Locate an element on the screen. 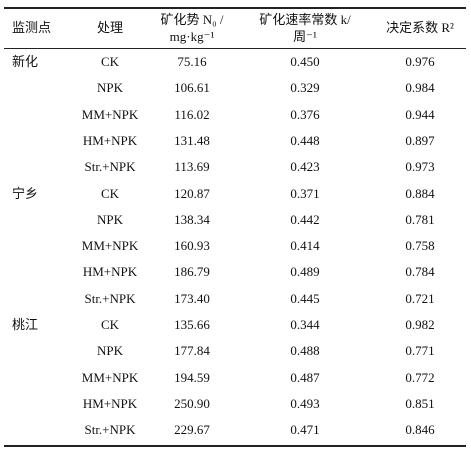 The width and height of the screenshot is (471, 462). value-cell: 160.93 is located at coordinates (192, 246).